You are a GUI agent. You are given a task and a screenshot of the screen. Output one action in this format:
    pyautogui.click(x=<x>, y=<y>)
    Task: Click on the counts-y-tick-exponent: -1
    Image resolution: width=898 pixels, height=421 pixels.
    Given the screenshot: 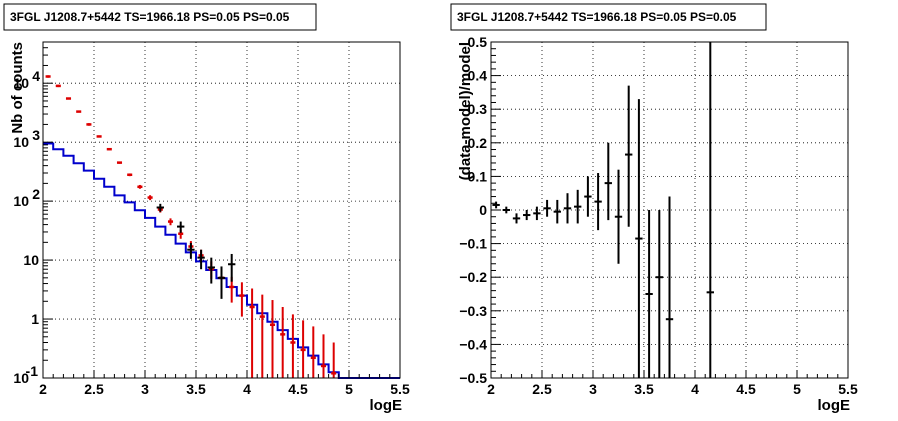 What is the action you would take?
    pyautogui.click(x=32, y=371)
    